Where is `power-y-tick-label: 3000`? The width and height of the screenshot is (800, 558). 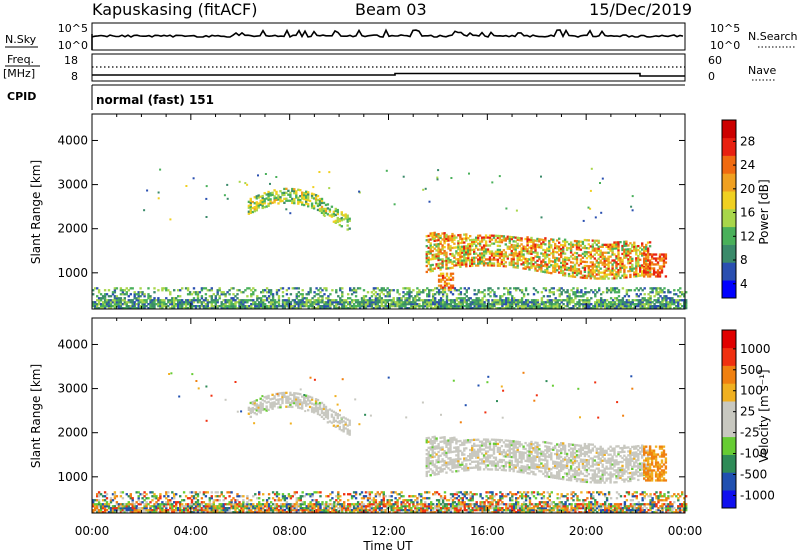 power-y-tick-label: 3000 is located at coordinates (72, 185).